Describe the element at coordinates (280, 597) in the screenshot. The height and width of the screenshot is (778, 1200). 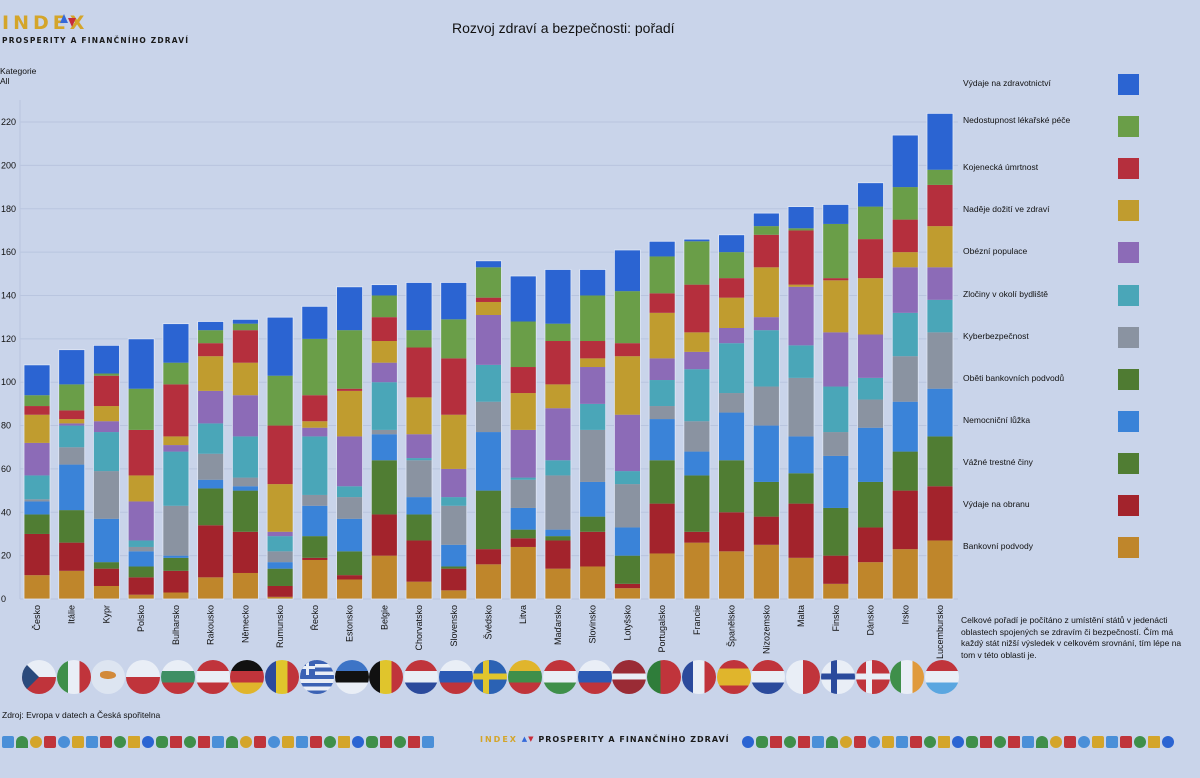
I see `bar-segment: Rumunsko – Bankovní podvody: 1` at that location.